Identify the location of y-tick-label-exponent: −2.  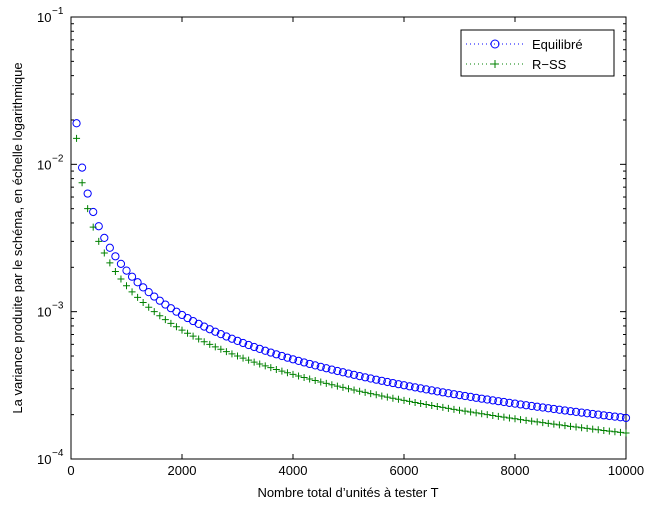
(58, 158).